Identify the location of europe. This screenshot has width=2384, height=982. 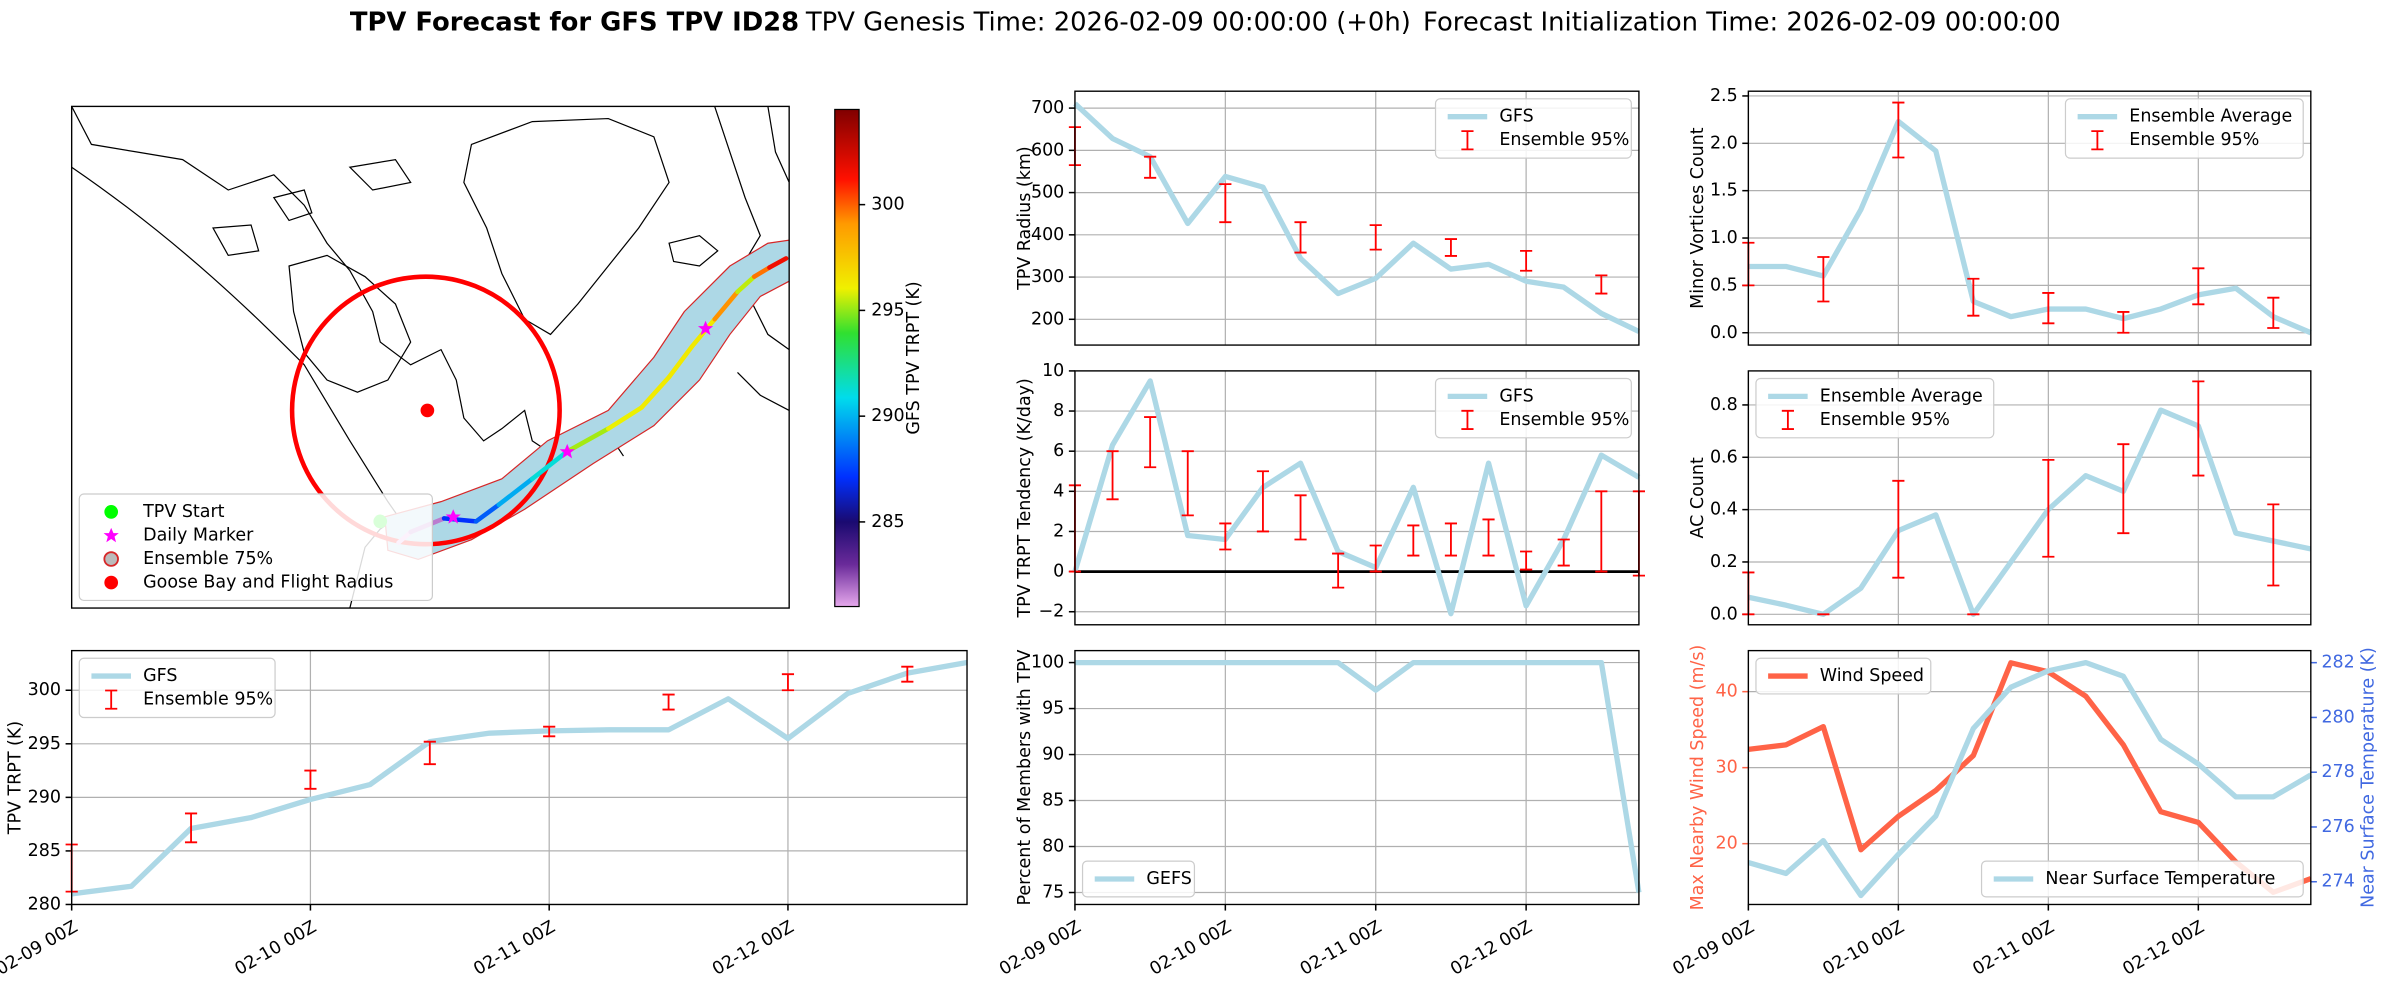
(752, 258).